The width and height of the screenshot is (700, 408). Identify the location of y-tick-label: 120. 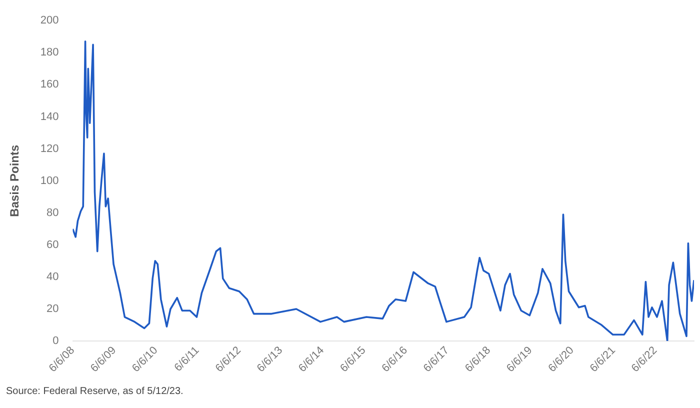
(49, 148).